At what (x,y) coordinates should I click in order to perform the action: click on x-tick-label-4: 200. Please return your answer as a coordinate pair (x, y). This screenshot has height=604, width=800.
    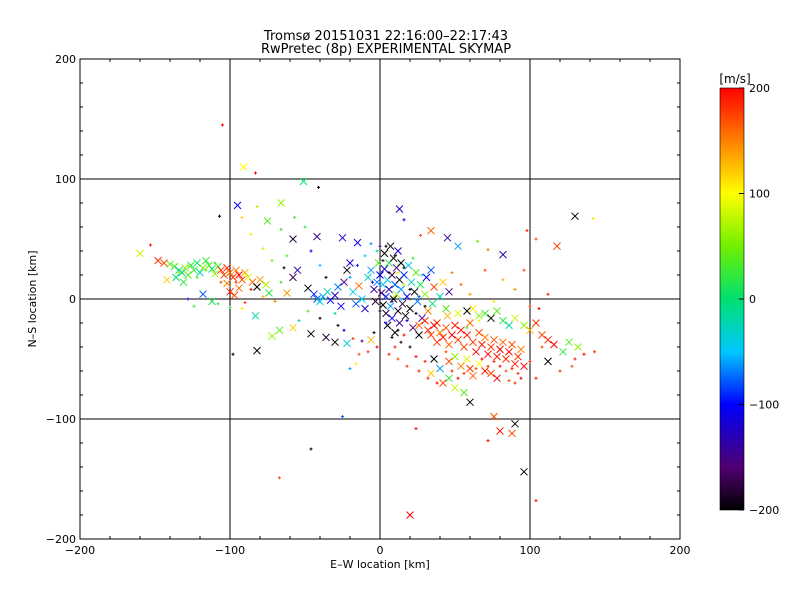
    Looking at the image, I should click on (680, 550).